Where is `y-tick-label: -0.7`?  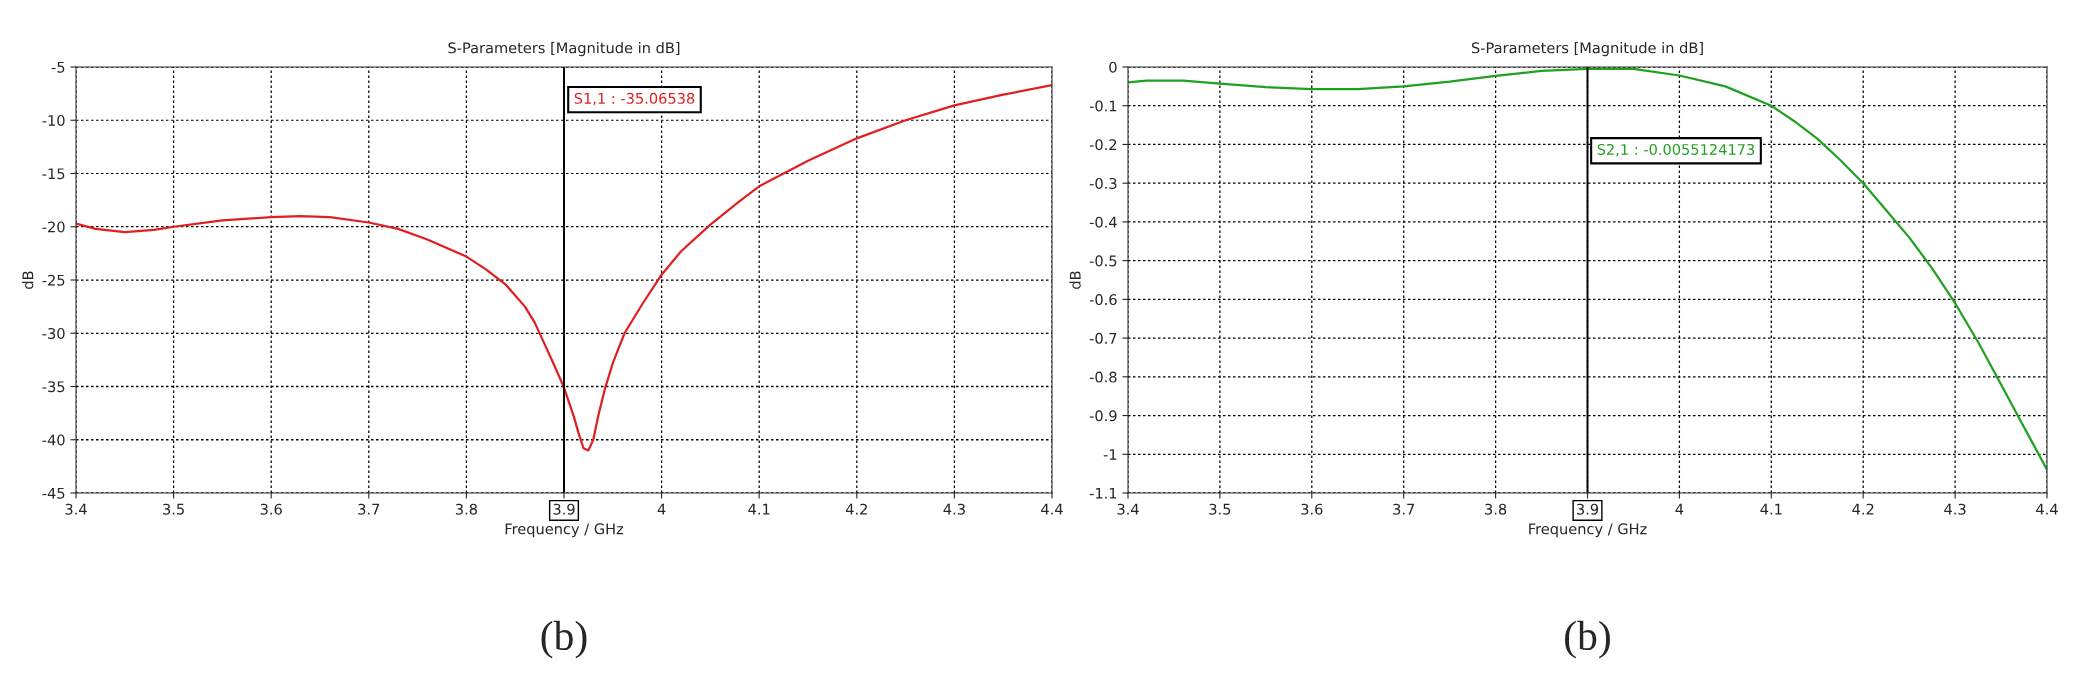
y-tick-label: -0.7 is located at coordinates (1103, 338).